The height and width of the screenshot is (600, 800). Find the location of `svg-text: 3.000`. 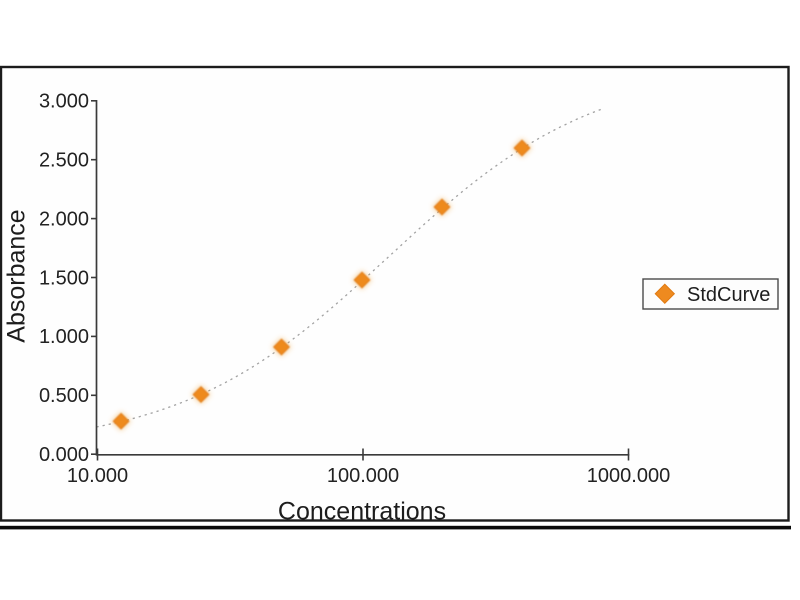

svg-text: 3.000 is located at coordinates (64, 102).